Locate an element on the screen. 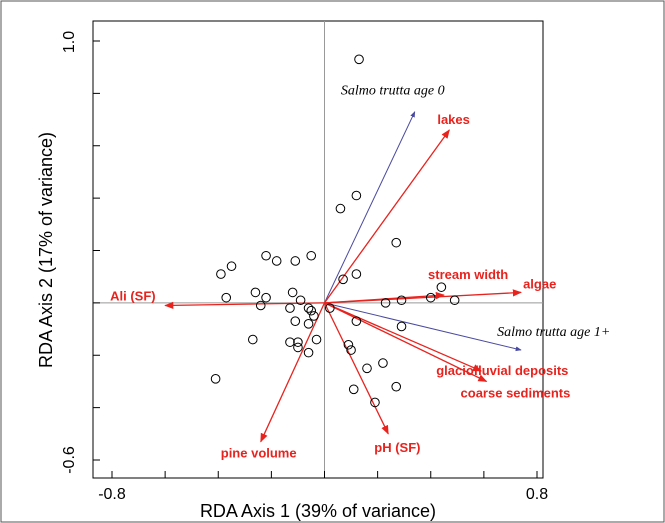 The width and height of the screenshot is (665, 523). env-label-lakes: lakes is located at coordinates (453, 119).